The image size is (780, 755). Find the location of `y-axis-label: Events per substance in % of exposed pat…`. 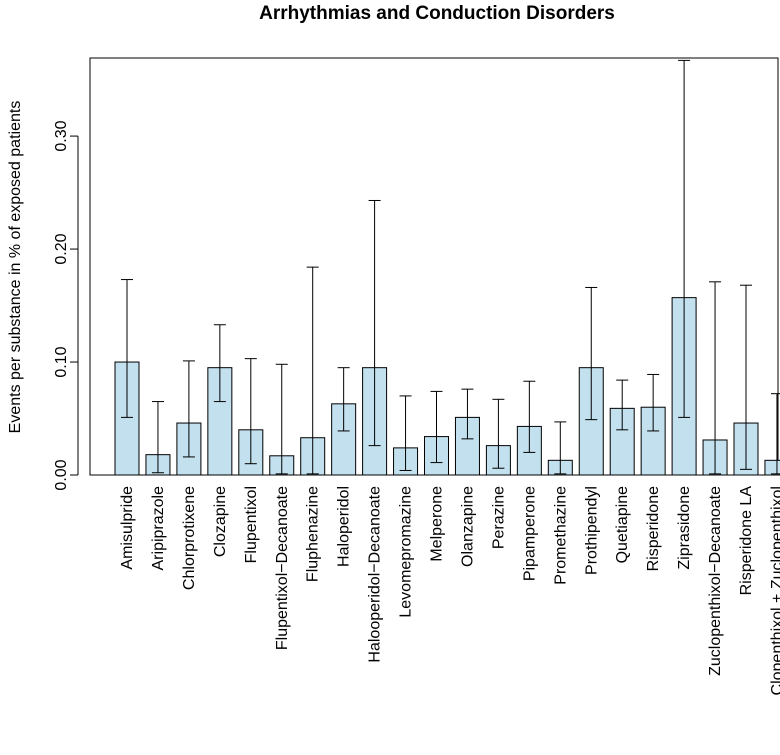

y-axis-label: Events per substance in % of exposed pat… is located at coordinates (15, 267).